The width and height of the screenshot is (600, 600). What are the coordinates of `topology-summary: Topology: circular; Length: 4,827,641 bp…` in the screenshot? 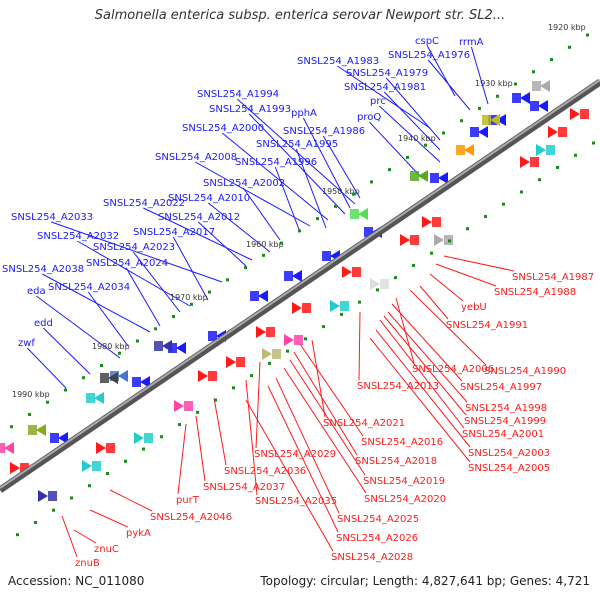 It's located at (425, 581).